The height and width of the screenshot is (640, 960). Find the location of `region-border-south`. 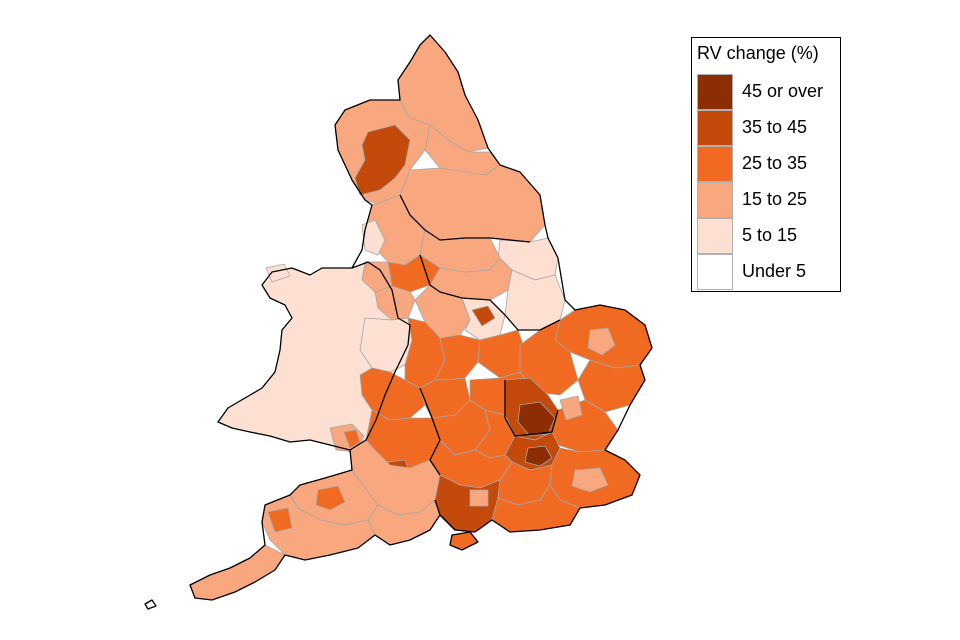

region-border-south is located at coordinates (430, 431).